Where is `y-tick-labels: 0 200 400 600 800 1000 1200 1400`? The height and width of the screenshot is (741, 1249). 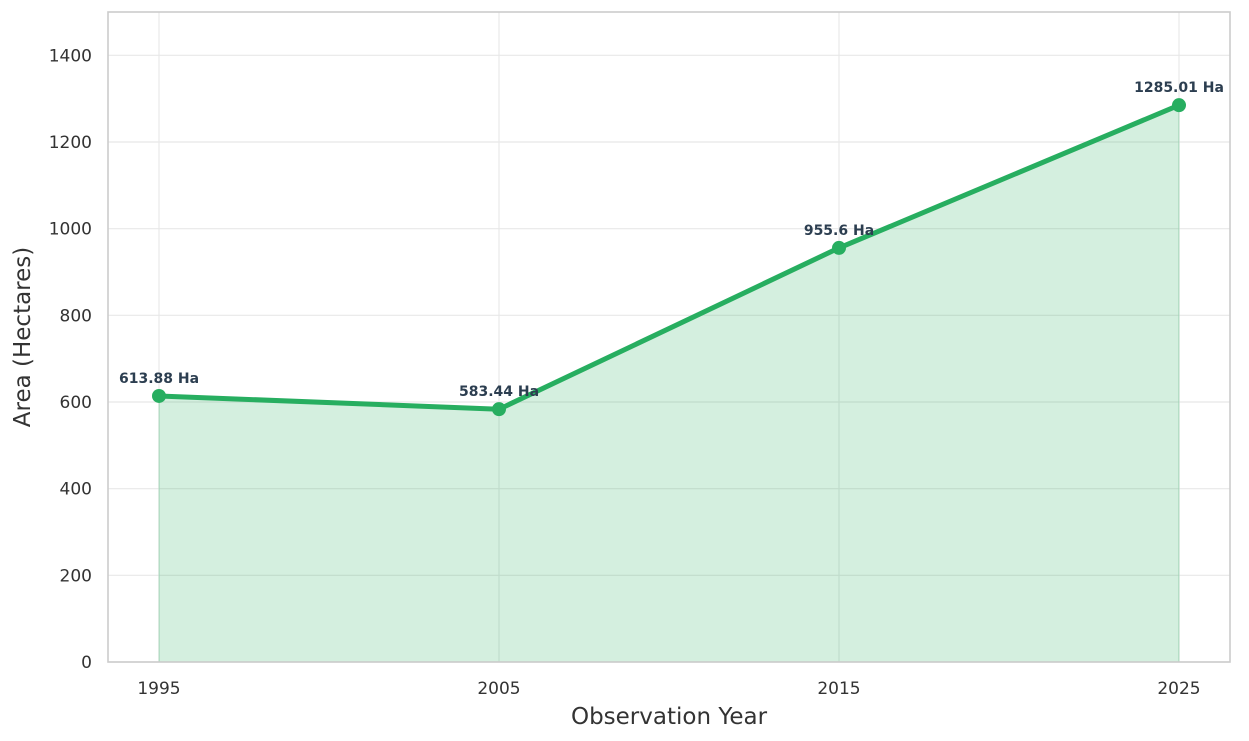
y-tick-labels: 0 200 400 600 800 1000 1200 1400 is located at coordinates (70, 359).